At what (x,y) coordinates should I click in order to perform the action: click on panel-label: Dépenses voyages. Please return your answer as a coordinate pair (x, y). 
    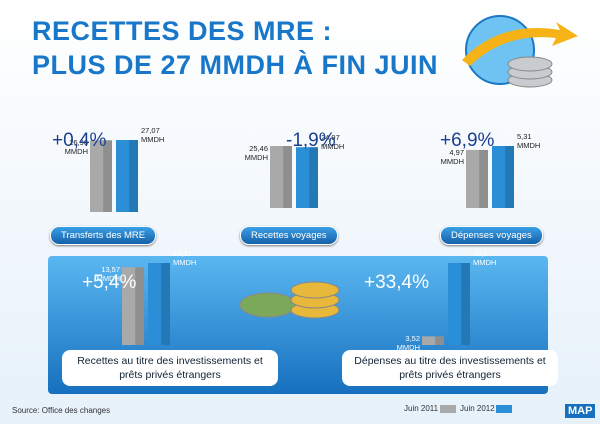
    Looking at the image, I should click on (491, 235).